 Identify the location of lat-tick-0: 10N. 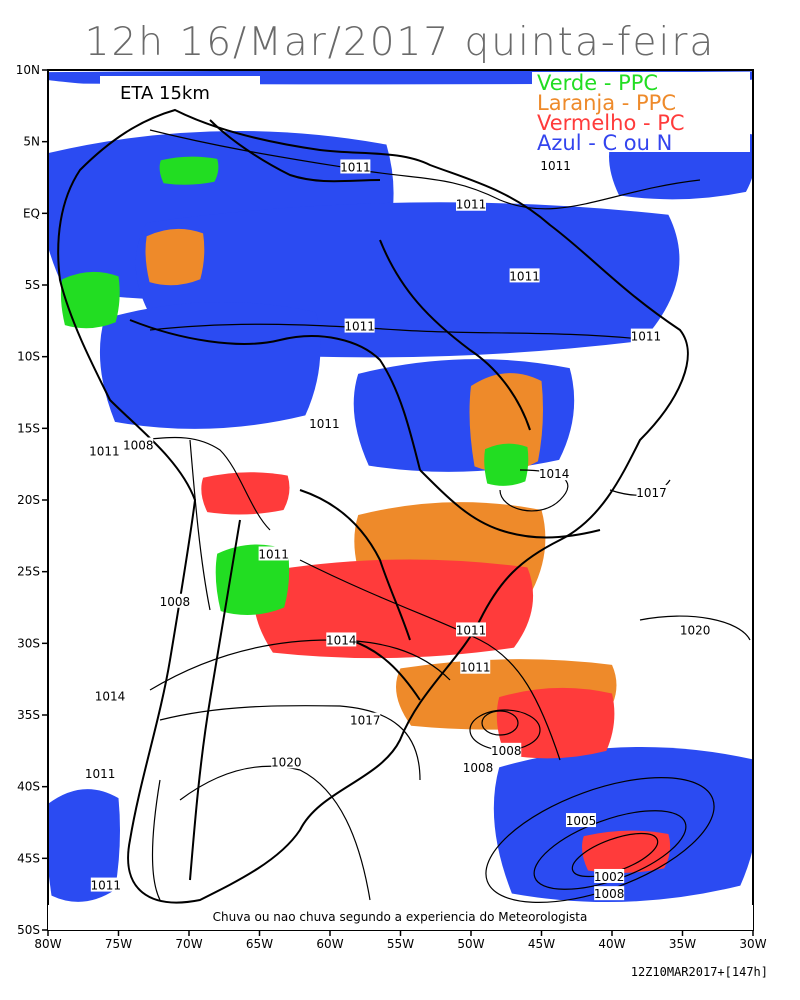
(32, 70).